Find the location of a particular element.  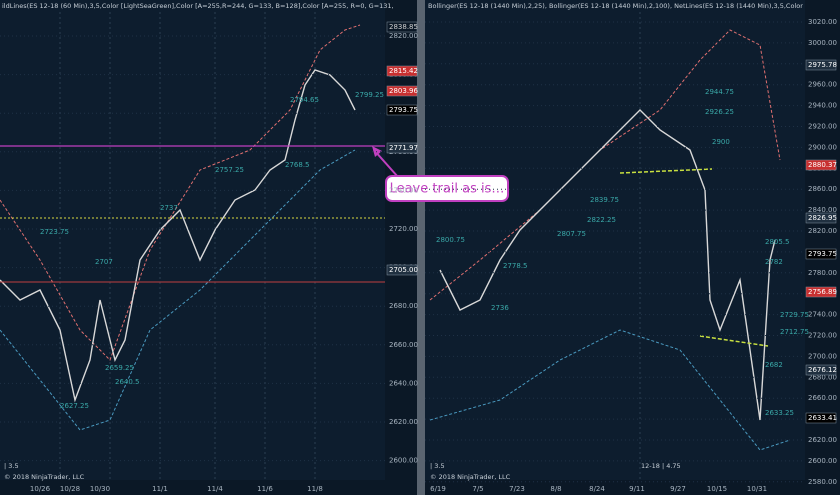

y-tick-label: 2920.00 is located at coordinates (822, 127).